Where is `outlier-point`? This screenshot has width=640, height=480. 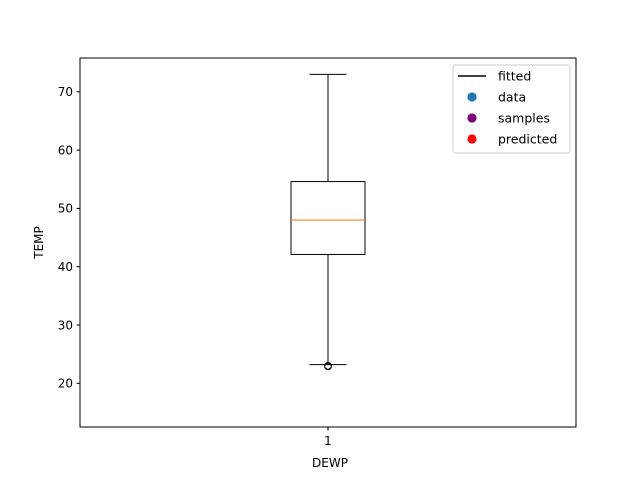 outlier-point is located at coordinates (328, 366).